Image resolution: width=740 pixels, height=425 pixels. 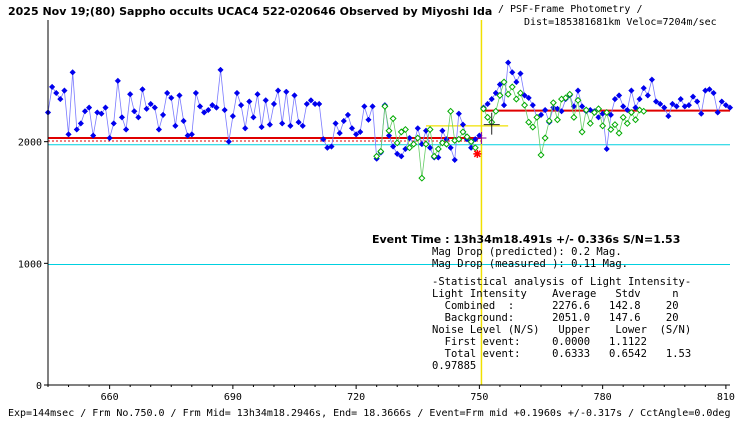 What do you see at coordinates (454, 366) in the screenshot?
I see `side-value: 0.97885` at bounding box center [454, 366].